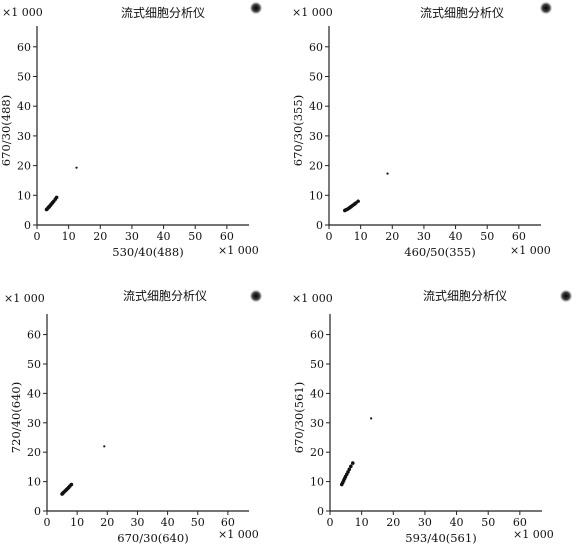  Describe the element at coordinates (16, 417) in the screenshot. I see `y-axis-title: 720/40(640)` at that location.